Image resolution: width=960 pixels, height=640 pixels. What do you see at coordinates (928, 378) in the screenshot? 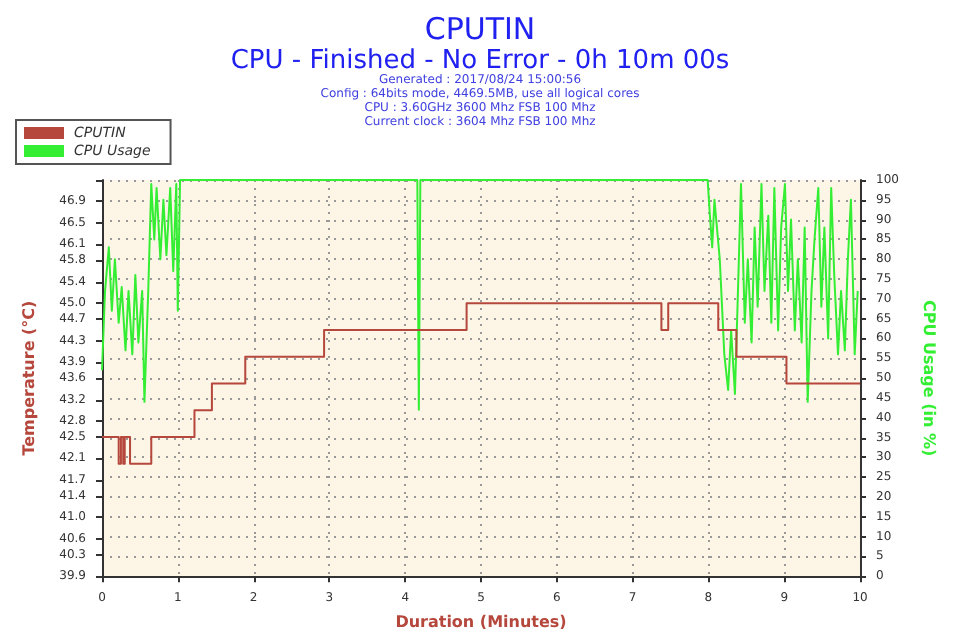
I see `y2-axis-title: CPU Usage (in %)` at bounding box center [928, 378].